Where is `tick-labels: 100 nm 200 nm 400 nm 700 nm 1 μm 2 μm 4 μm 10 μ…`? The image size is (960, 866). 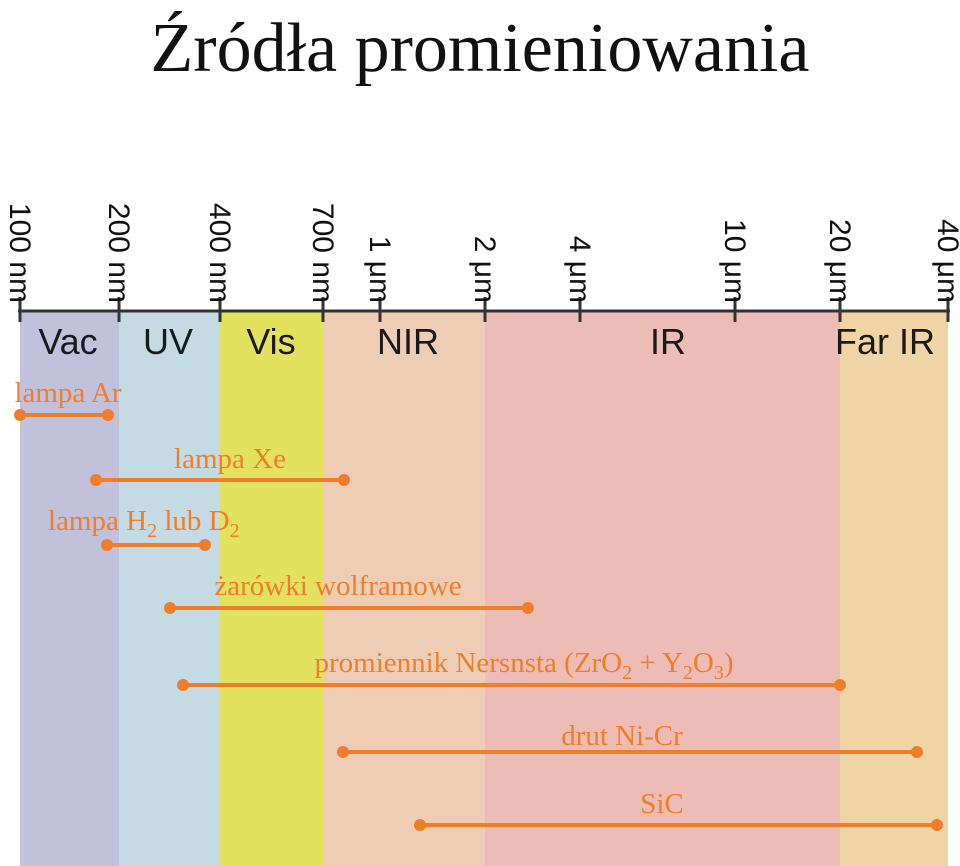 tick-labels: 100 nm 200 nm 400 nm 700 nm 1 μm 2 μm 4 μm 10 μ… is located at coordinates (481, 253).